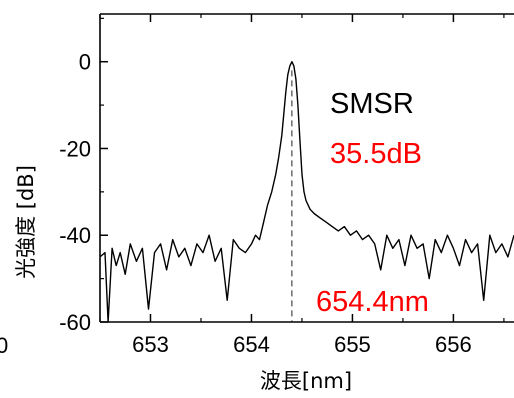 The width and height of the screenshot is (514, 398). What do you see at coordinates (75, 322) in the screenshot?
I see `y-tick-label: -60` at bounding box center [75, 322].